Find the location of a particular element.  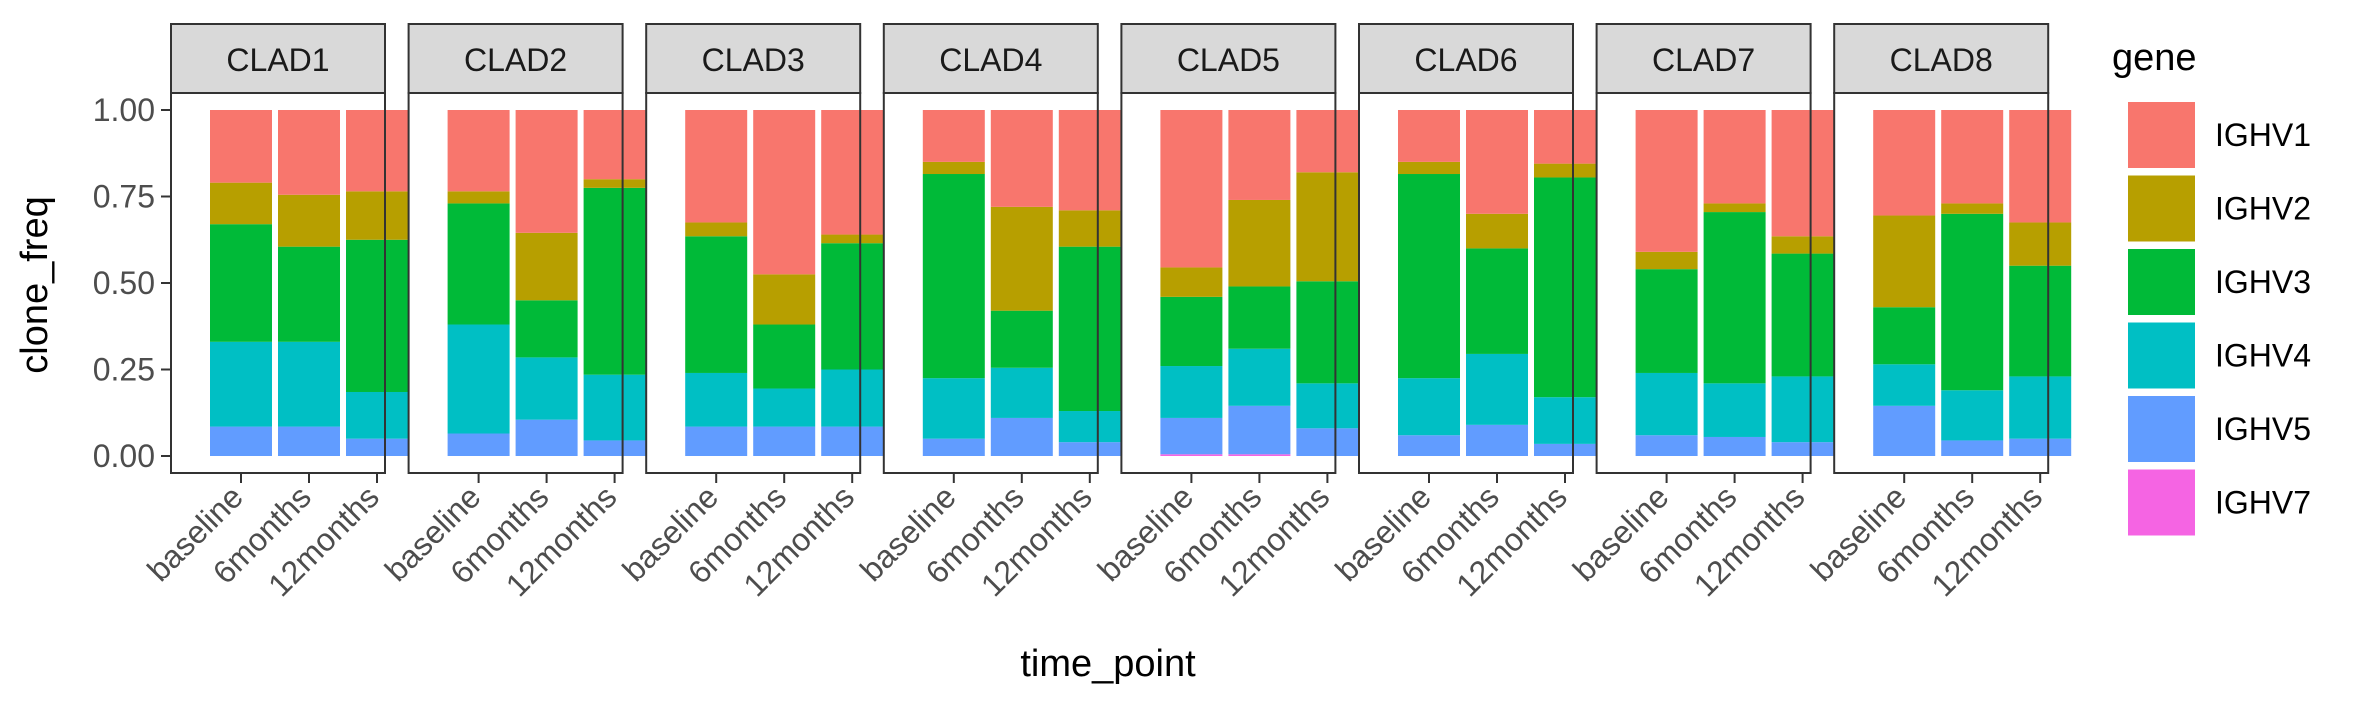

legend-item-ighv3: IGHV3 is located at coordinates (2219, 282).